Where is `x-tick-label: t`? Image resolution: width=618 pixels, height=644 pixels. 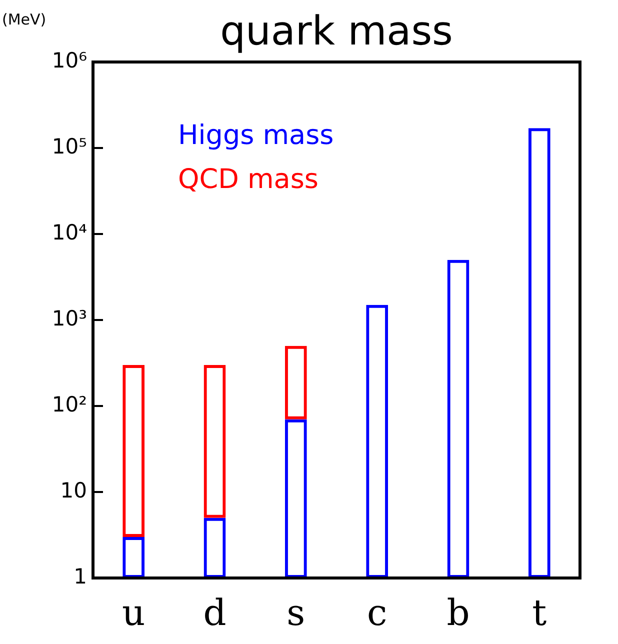
x-tick-label: t is located at coordinates (540, 613).